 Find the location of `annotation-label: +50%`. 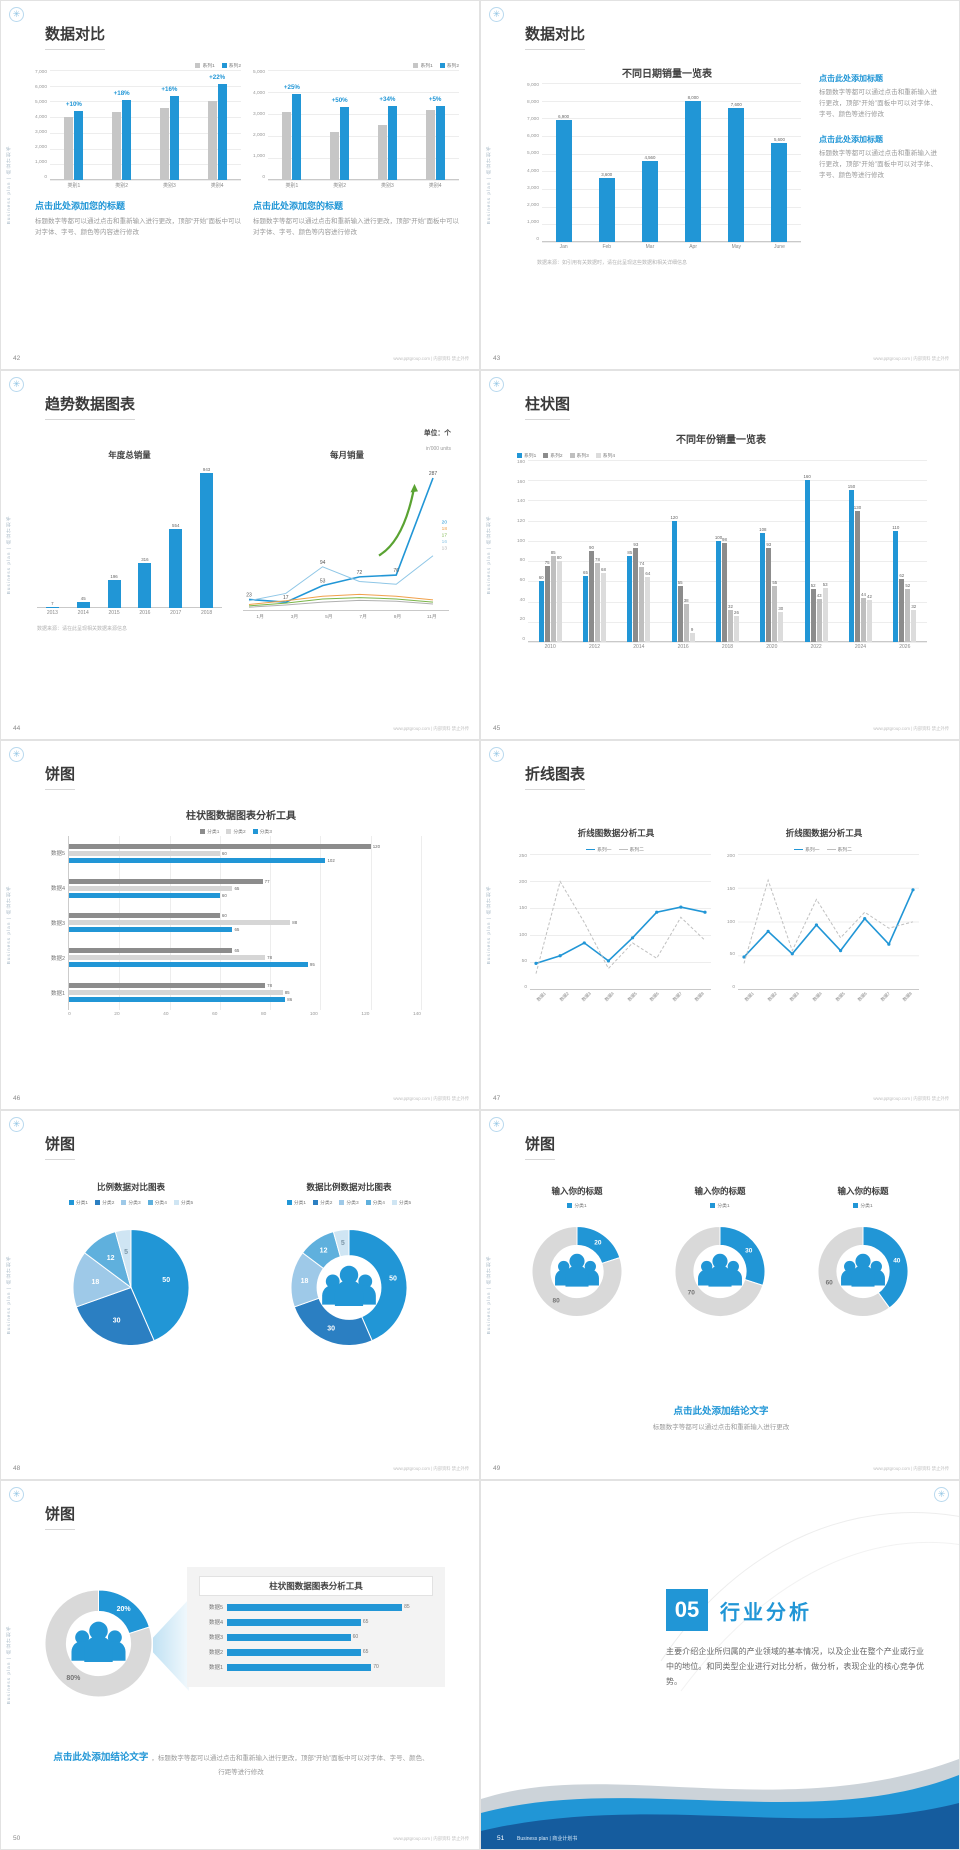

annotation-label: +50% is located at coordinates (339, 101).